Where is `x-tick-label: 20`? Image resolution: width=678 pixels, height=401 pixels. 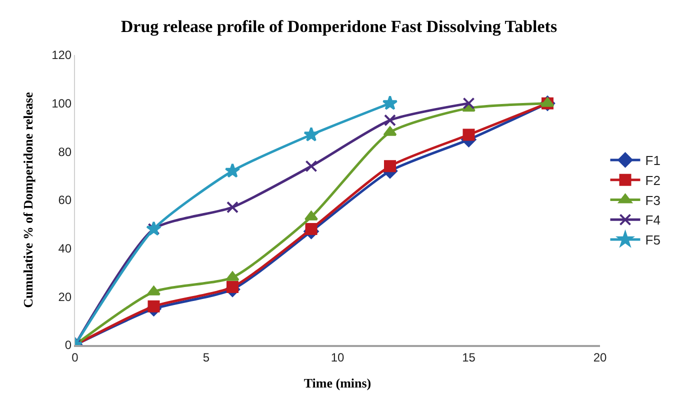 x-tick-label: 20 is located at coordinates (600, 357).